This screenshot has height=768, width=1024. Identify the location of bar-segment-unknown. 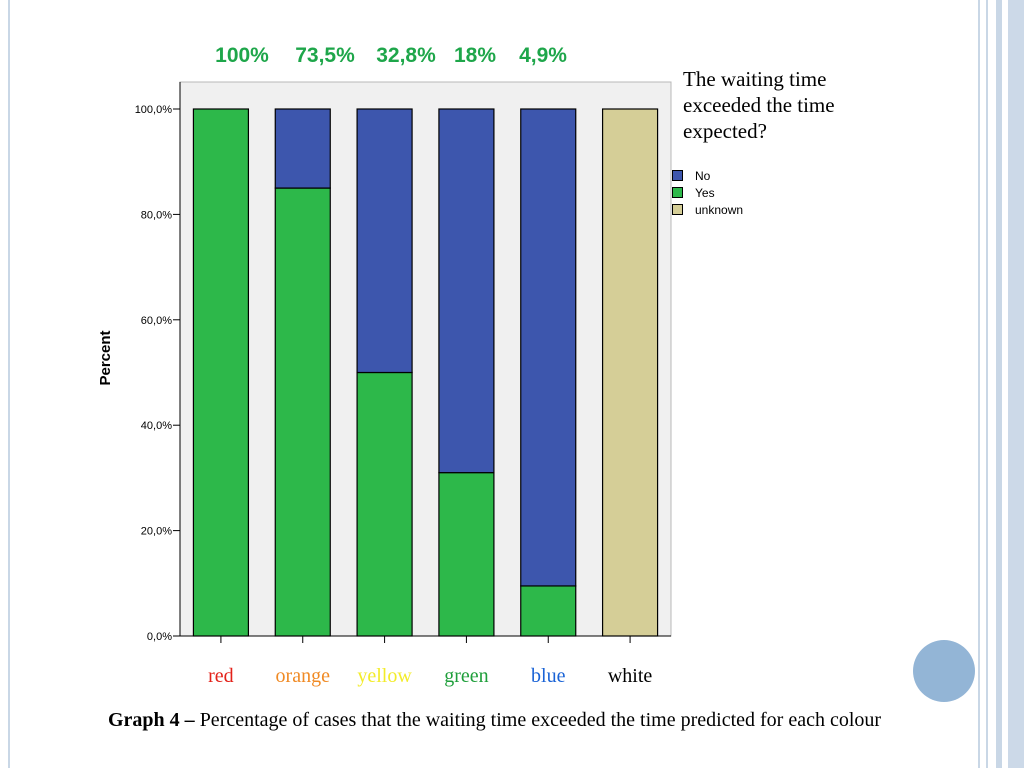
(630, 372).